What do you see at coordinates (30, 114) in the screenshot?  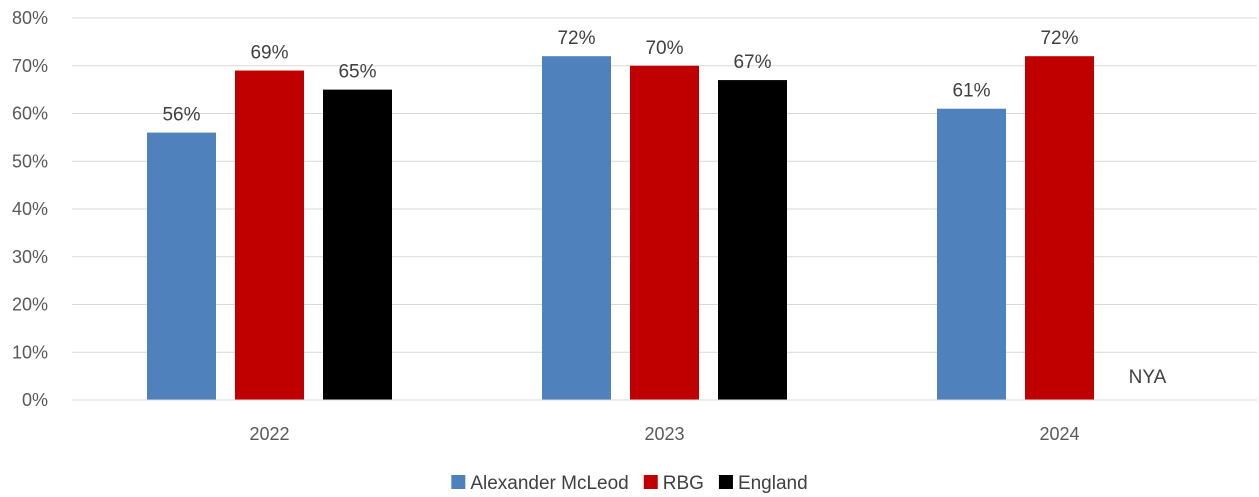 I see `y-tick-label: 60%` at bounding box center [30, 114].